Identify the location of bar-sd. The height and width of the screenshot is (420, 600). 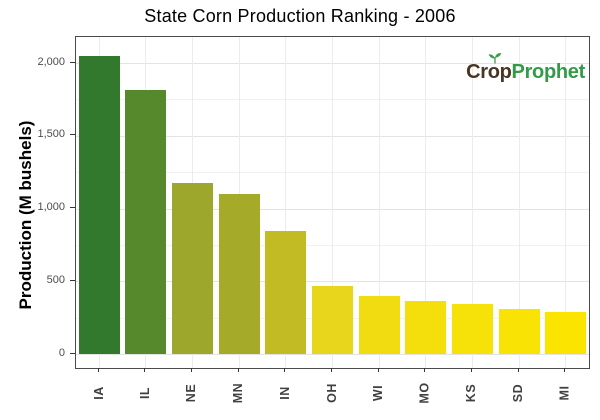
(519, 331).